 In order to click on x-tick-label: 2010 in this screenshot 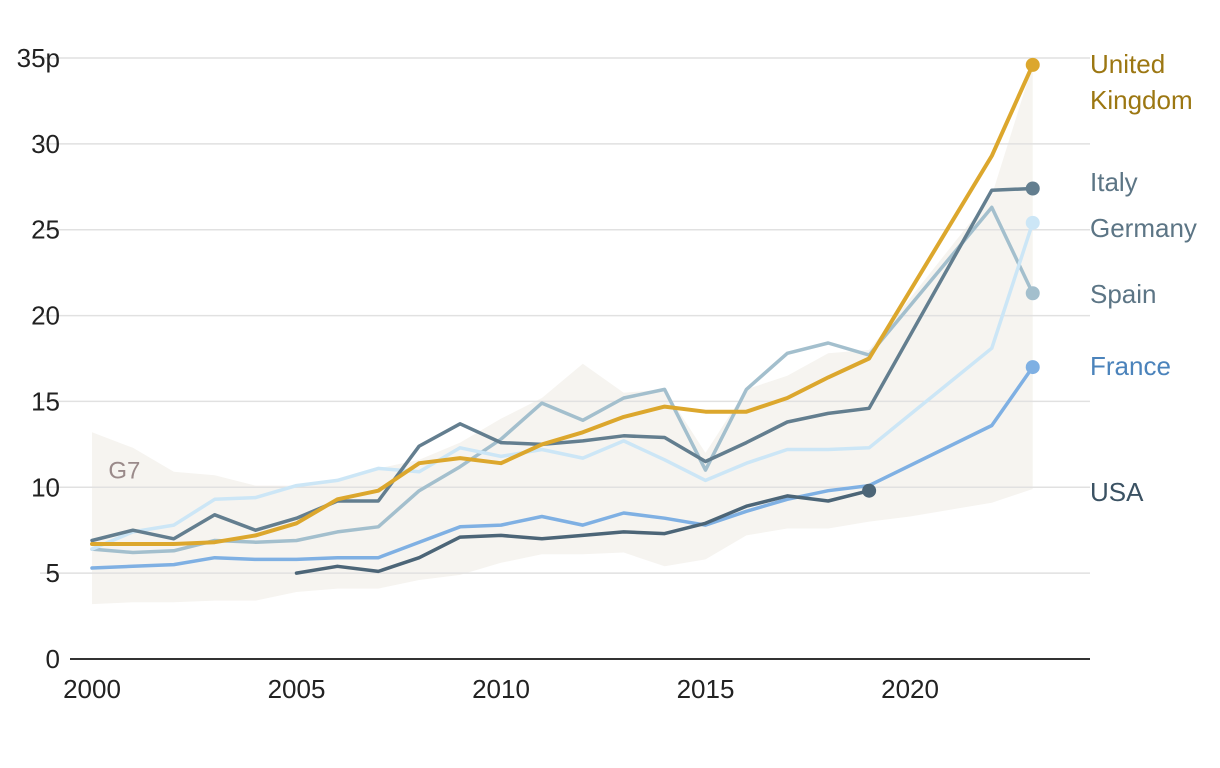, I will do `click(501, 689)`.